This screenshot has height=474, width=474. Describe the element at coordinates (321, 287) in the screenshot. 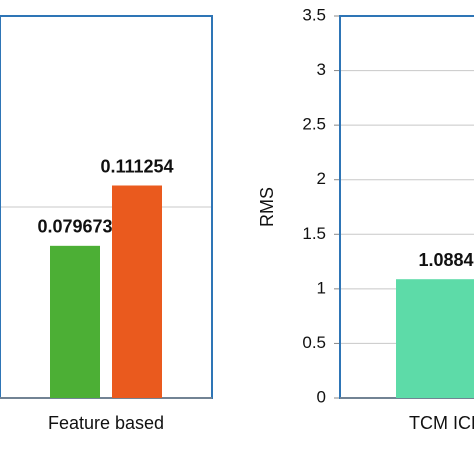

I see `y-tick-label: 1` at that location.